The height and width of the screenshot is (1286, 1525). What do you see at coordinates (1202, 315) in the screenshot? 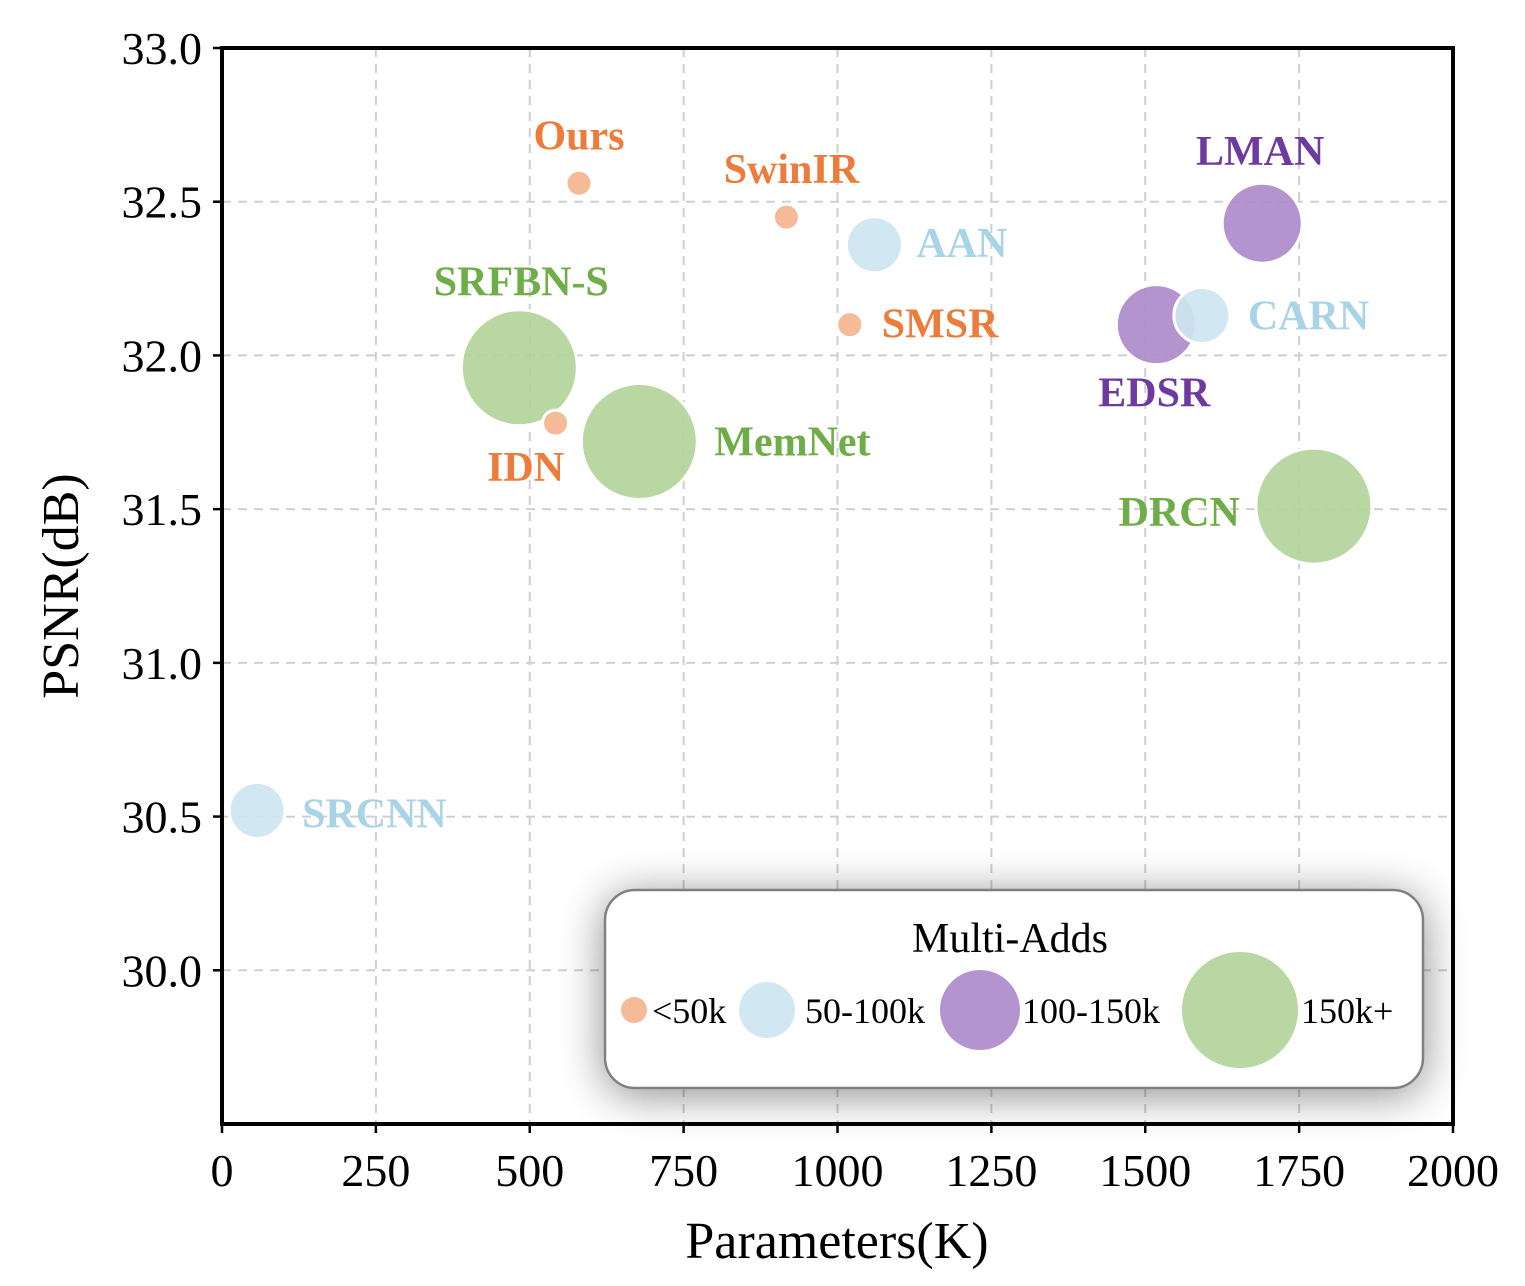
I see `point-carn` at bounding box center [1202, 315].